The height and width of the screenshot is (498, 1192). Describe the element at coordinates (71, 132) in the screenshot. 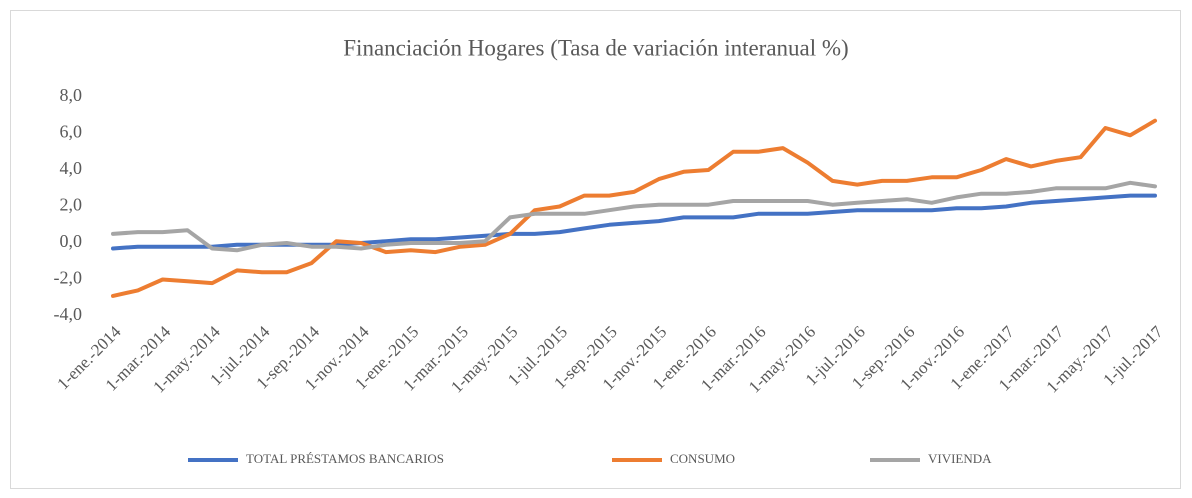

I see `y-tick-label: 6,0` at that location.